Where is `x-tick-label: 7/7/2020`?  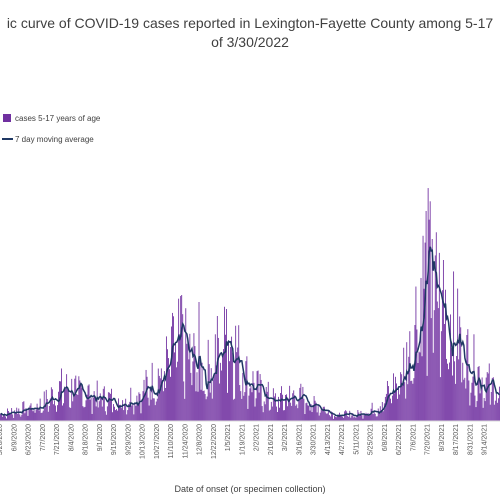
x-tick-label: 7/7/2020 is located at coordinates (43, 437).